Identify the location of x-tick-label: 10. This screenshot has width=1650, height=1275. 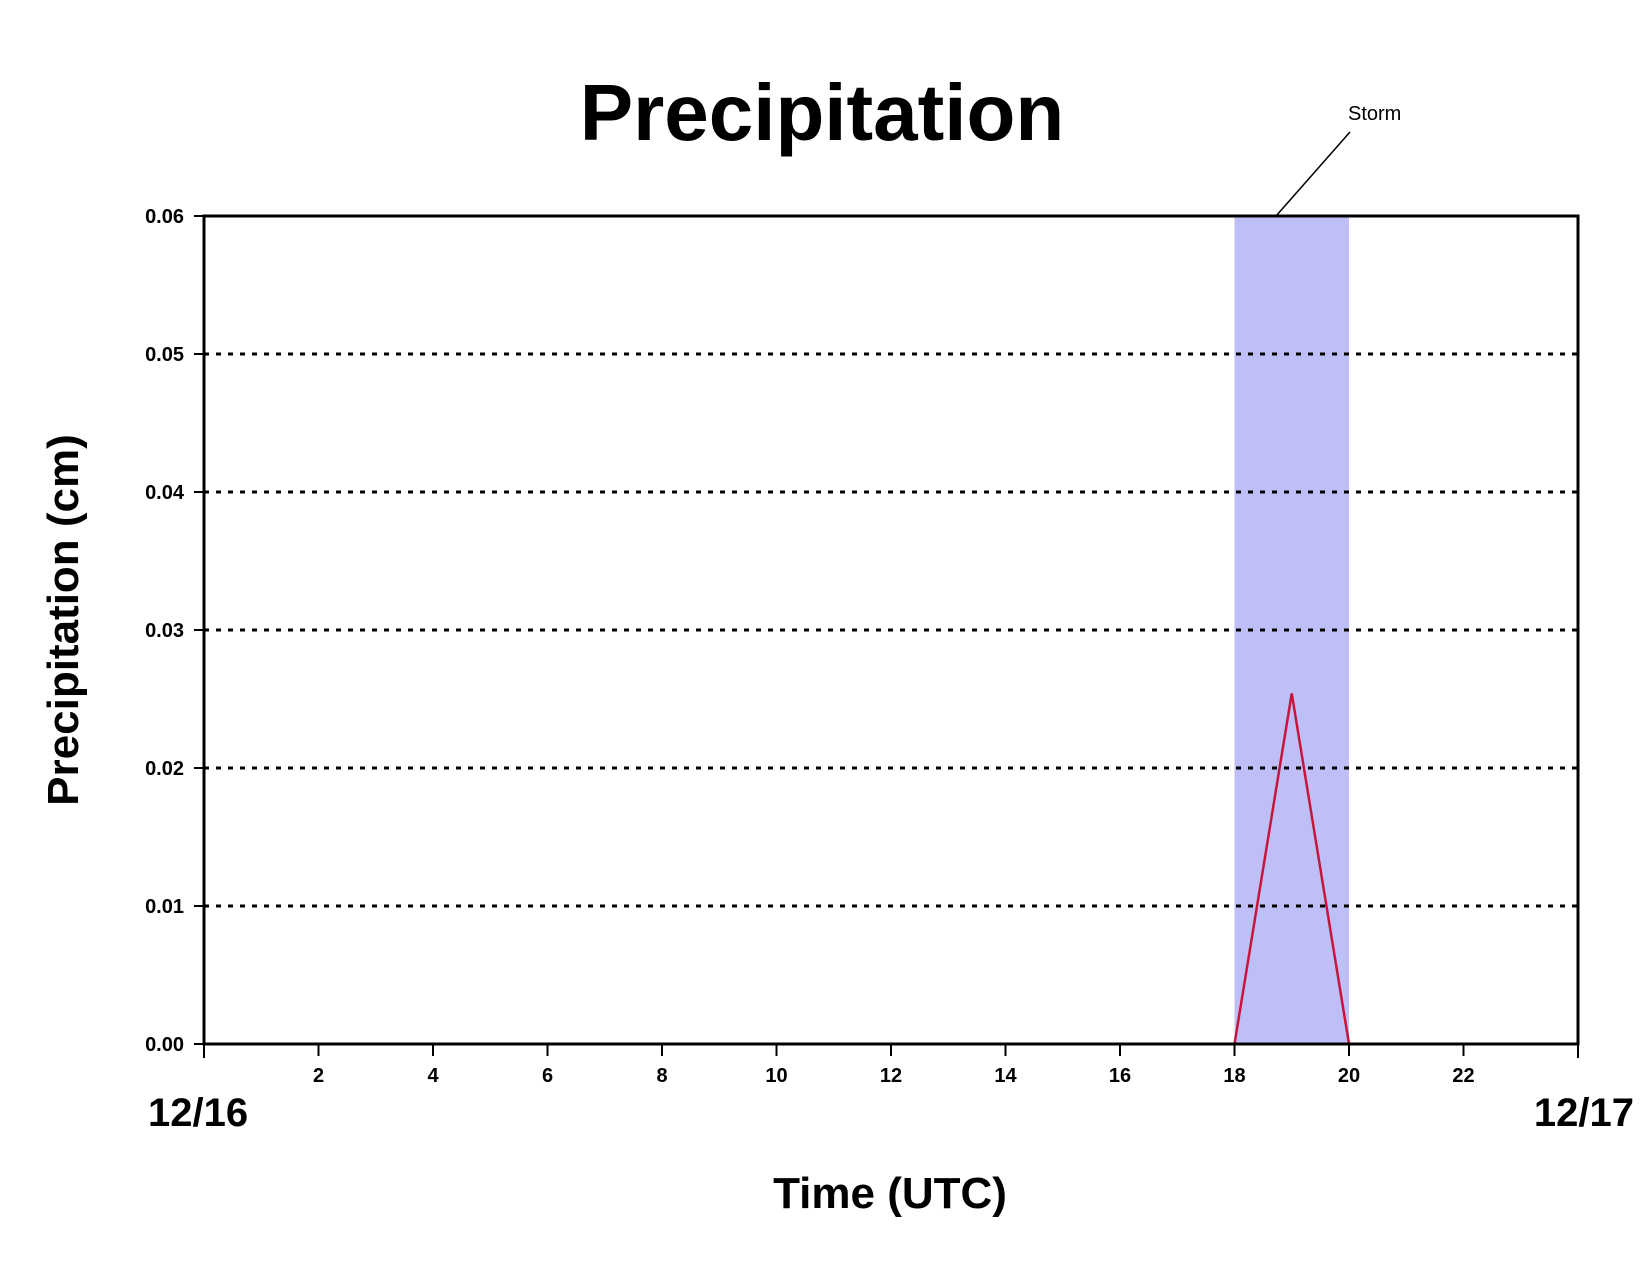
(776, 1076).